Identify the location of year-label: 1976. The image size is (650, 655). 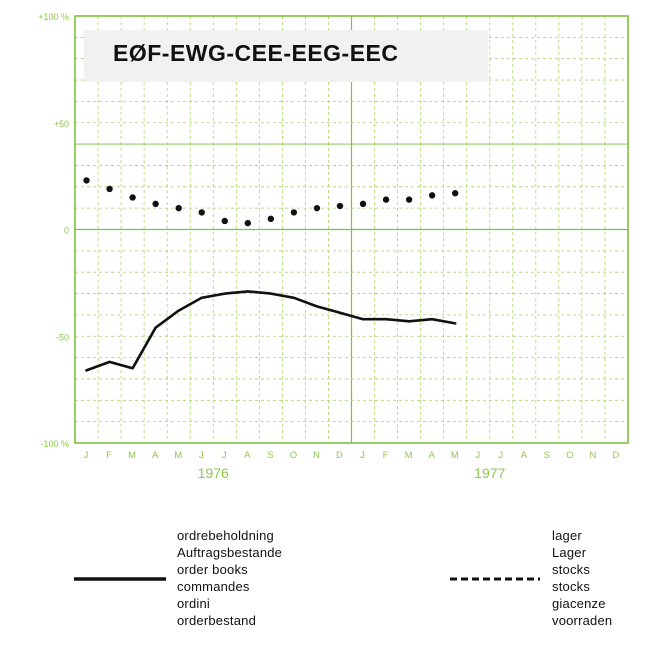
(213, 473).